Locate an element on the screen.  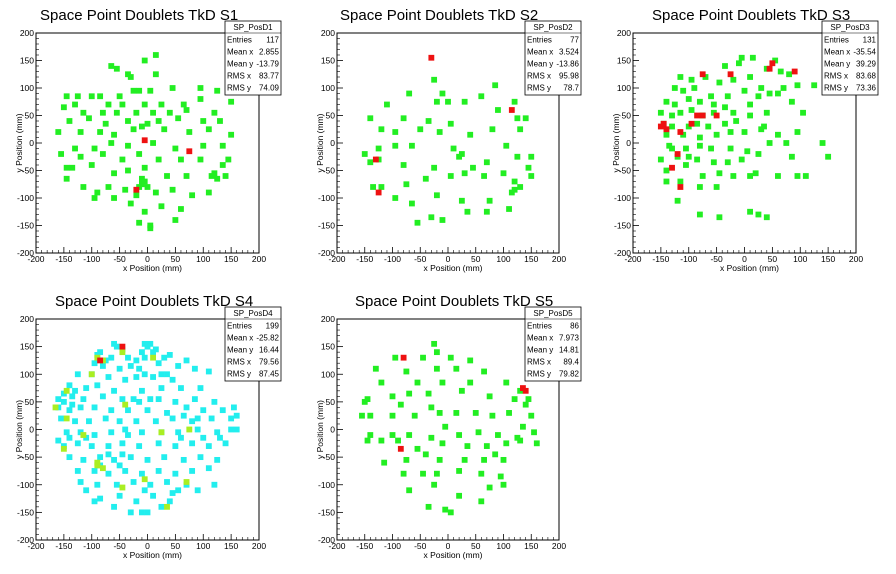
x-tick-label: -50 is located at coordinates (420, 546).